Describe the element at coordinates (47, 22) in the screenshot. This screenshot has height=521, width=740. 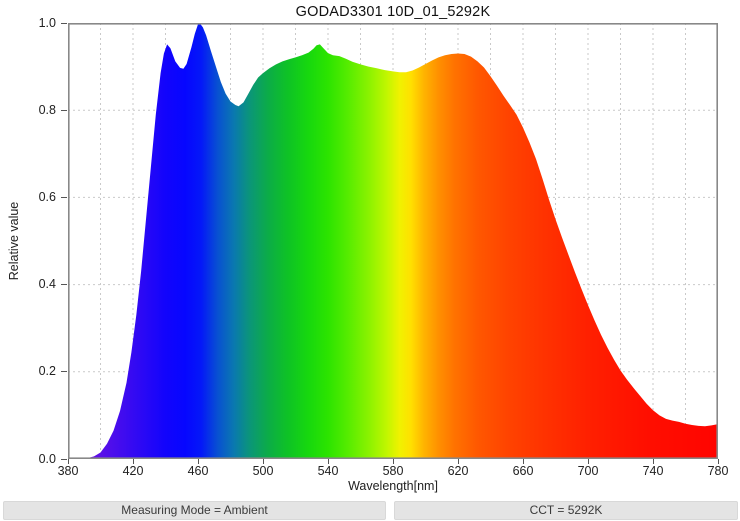
I see `y-tick-label: 1.0` at that location.